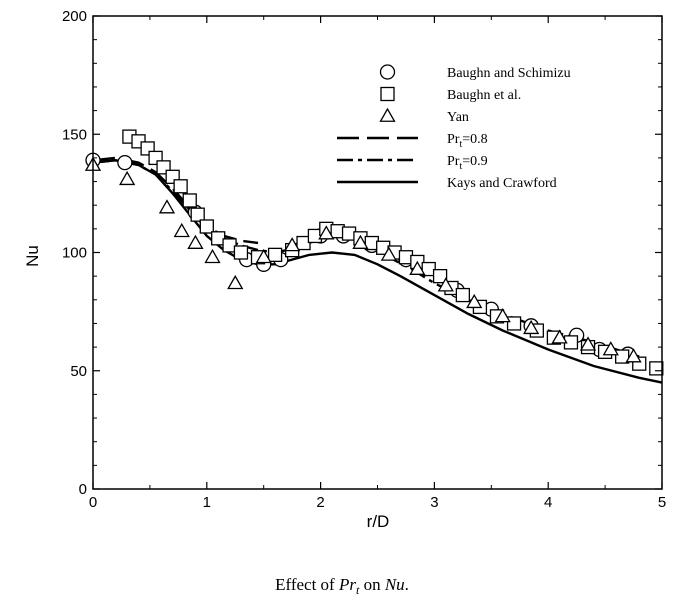 The width and height of the screenshot is (683, 605). What do you see at coordinates (474, 161) in the screenshot?
I see `legend-label-suffix: =0.9` at bounding box center [474, 161].